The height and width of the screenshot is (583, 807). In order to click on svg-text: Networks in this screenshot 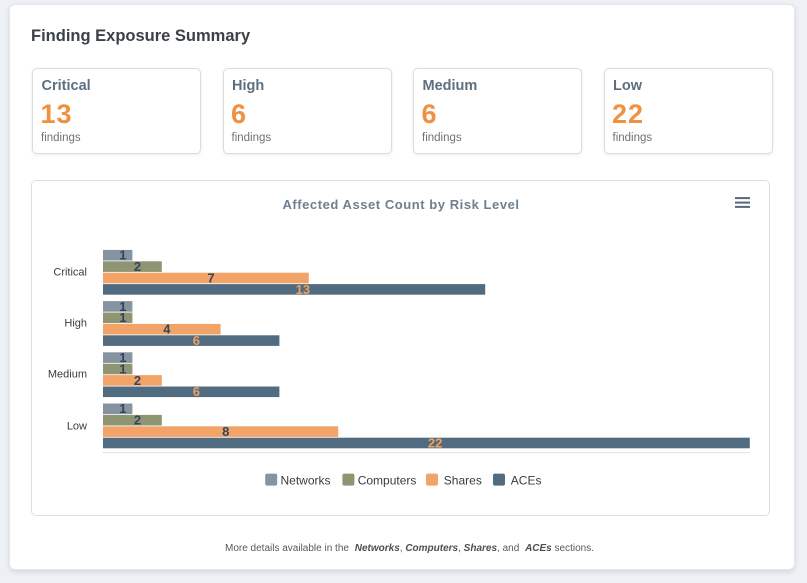, I will do `click(306, 481)`.